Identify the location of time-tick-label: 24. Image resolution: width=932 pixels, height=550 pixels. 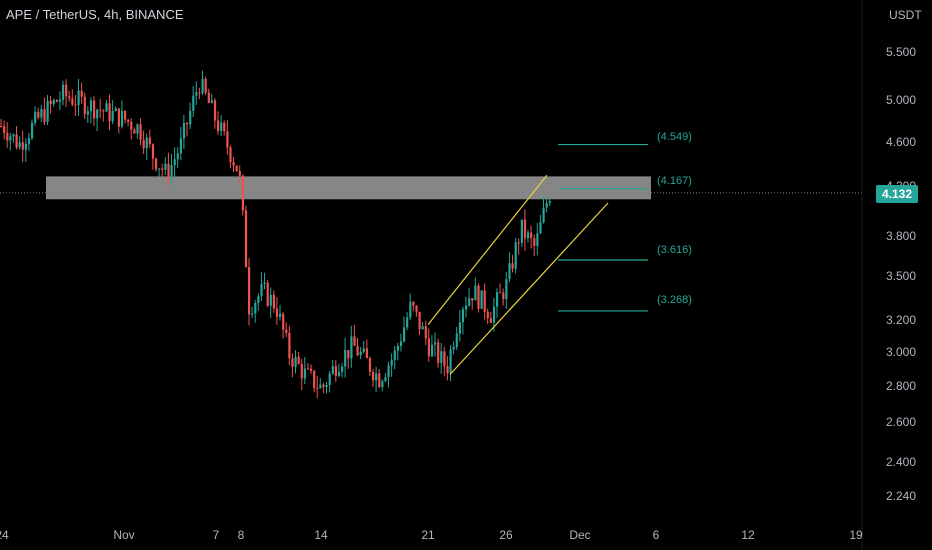
(4, 535).